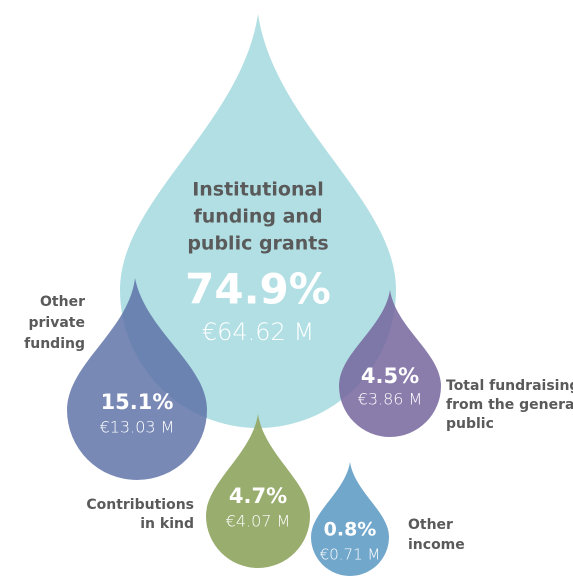  I want to click on category-label: Total fundraising, so click(509, 386).